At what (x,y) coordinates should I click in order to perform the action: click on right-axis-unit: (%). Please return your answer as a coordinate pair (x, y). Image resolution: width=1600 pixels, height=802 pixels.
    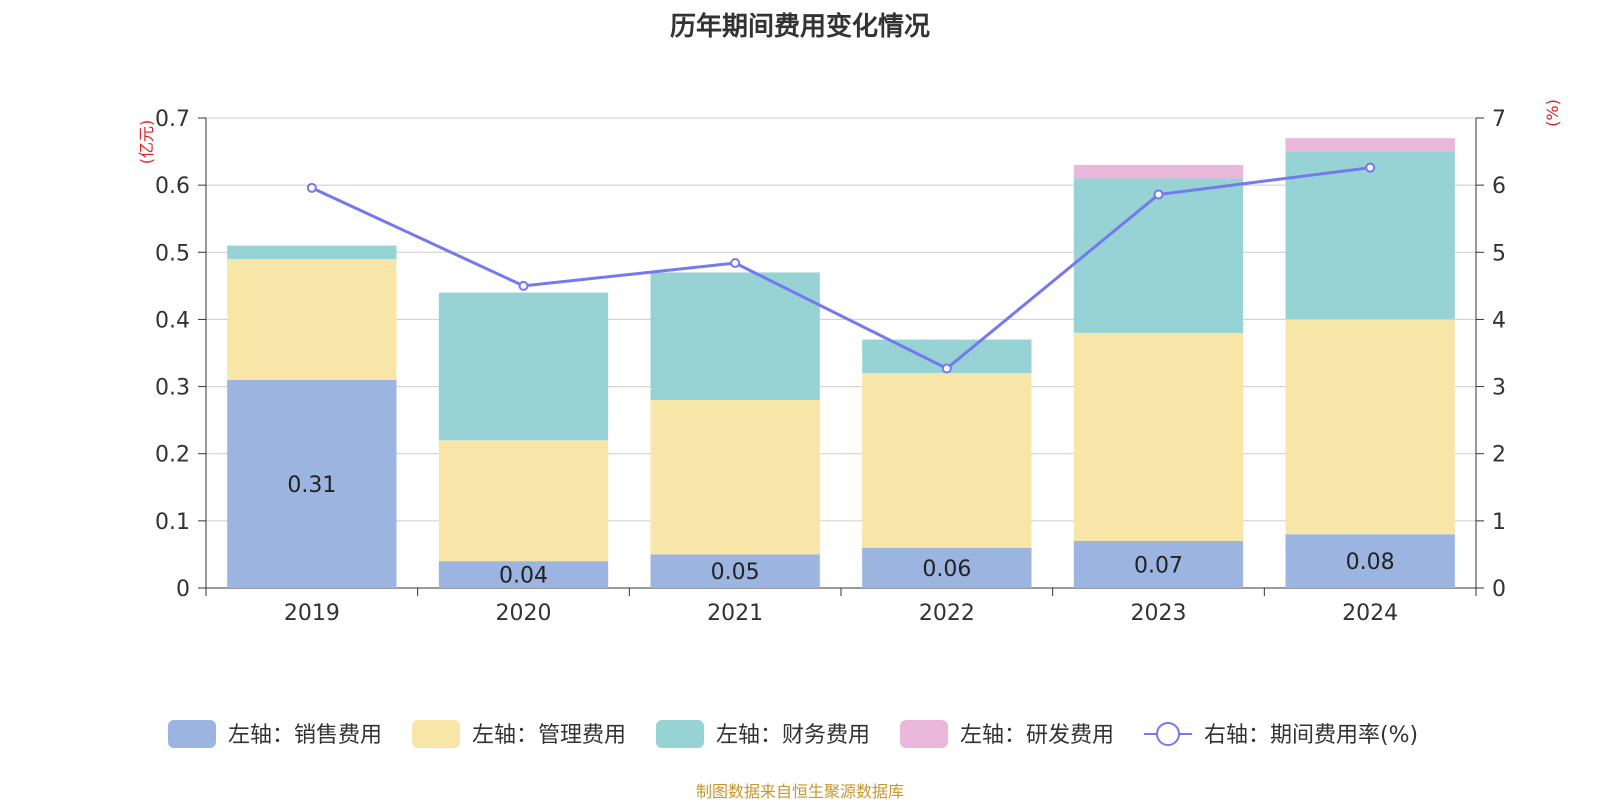
    Looking at the image, I should click on (1552, 113).